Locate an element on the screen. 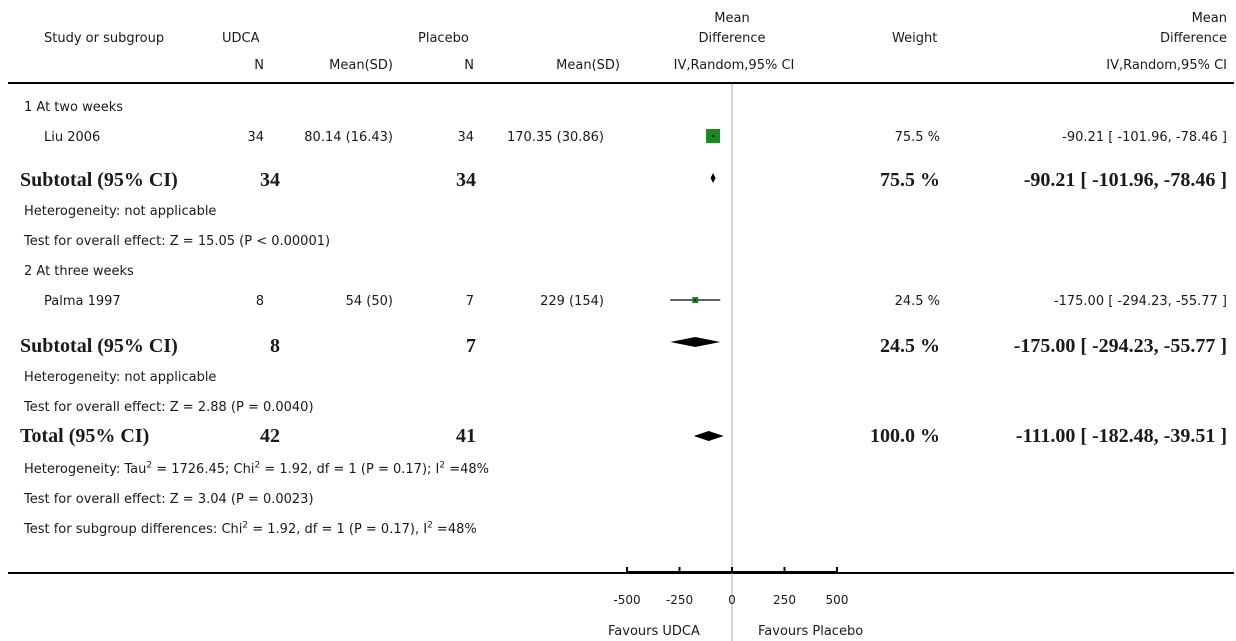  subtotal2-n2: 7 is located at coordinates (471, 346).